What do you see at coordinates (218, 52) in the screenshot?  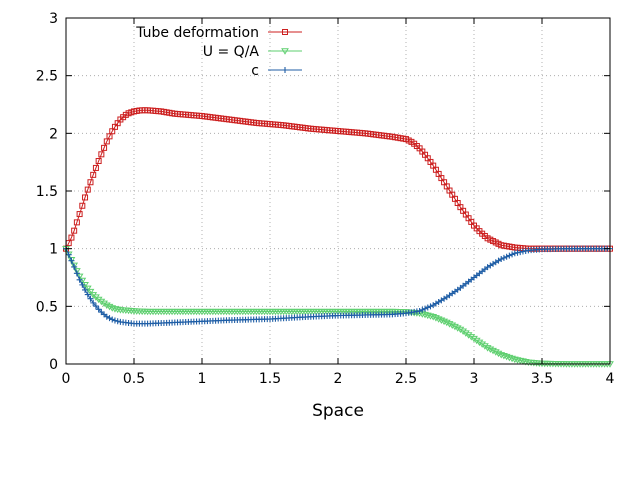 I see `legend: Tube deformation U = Q/A c` at bounding box center [218, 52].